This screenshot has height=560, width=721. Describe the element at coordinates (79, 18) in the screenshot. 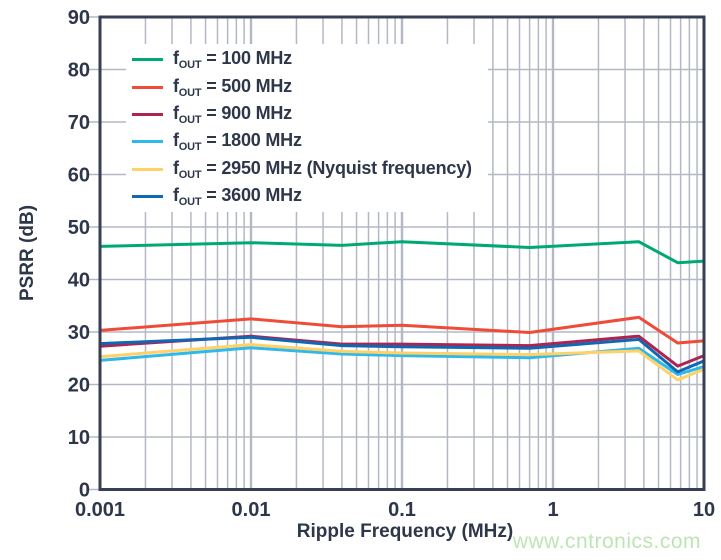

I see `y-tick-label: 90` at that location.